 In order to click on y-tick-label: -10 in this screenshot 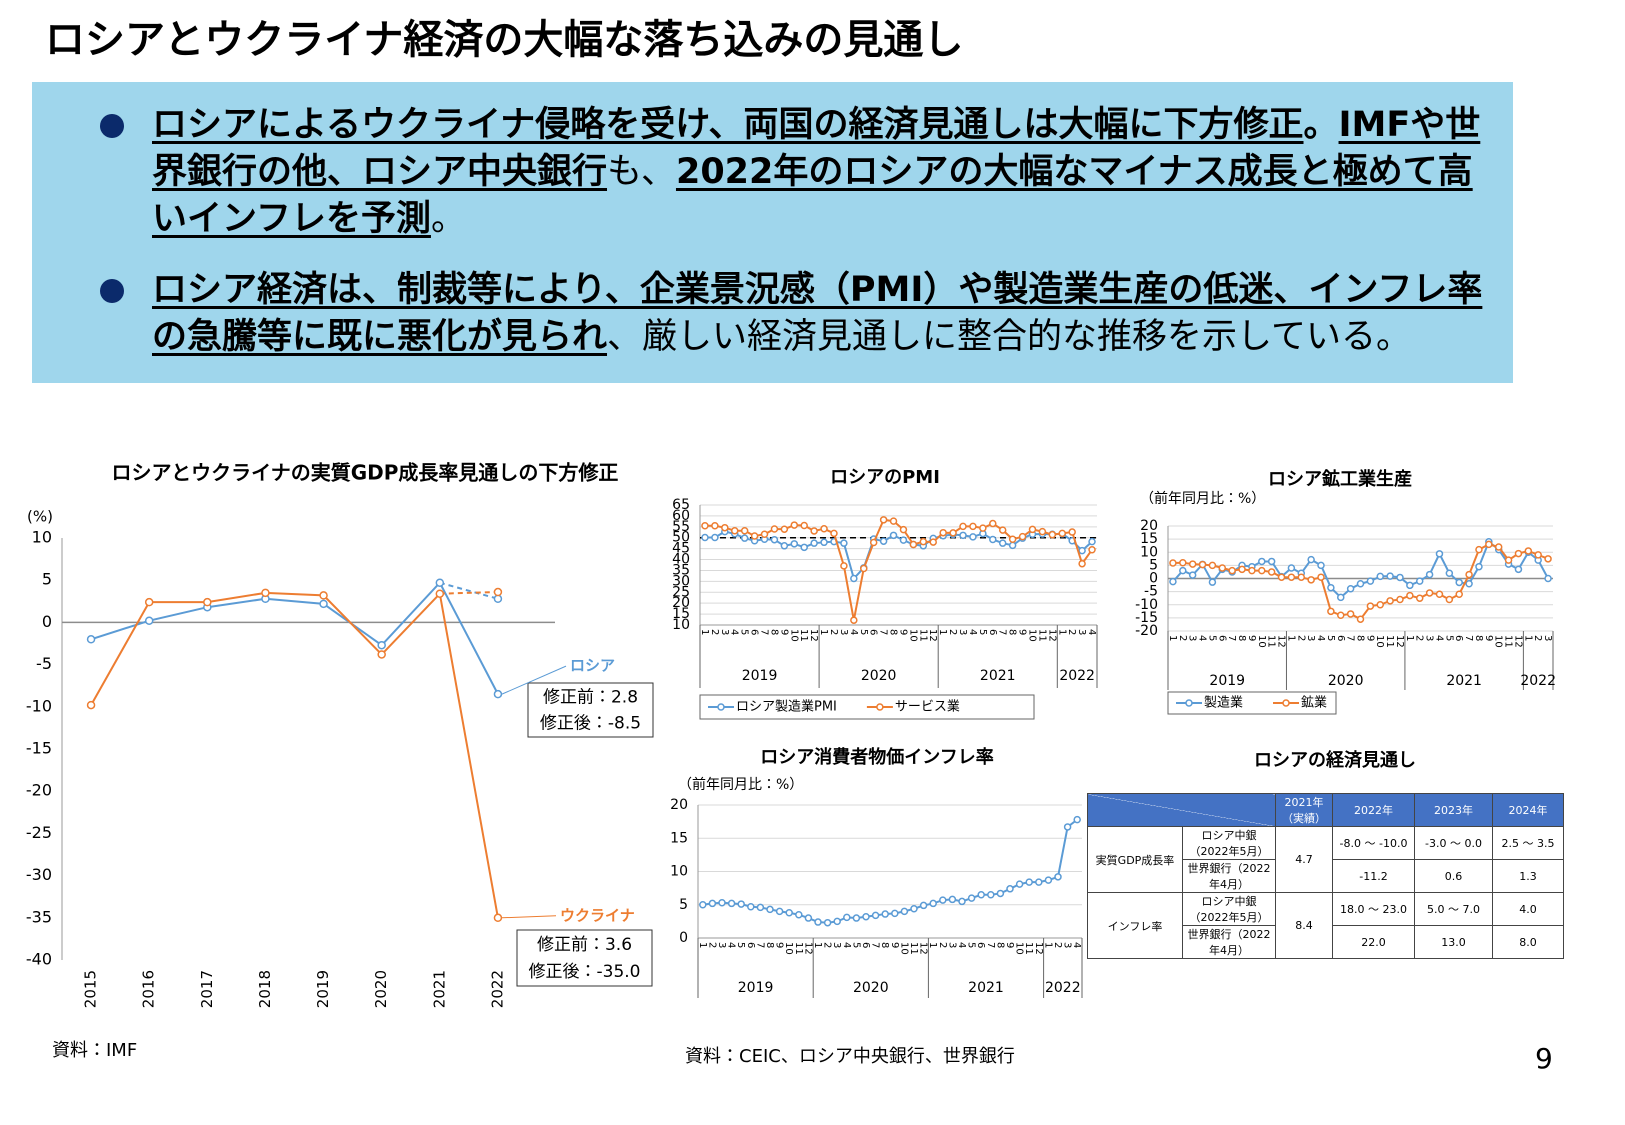, I will do `click(39, 705)`.